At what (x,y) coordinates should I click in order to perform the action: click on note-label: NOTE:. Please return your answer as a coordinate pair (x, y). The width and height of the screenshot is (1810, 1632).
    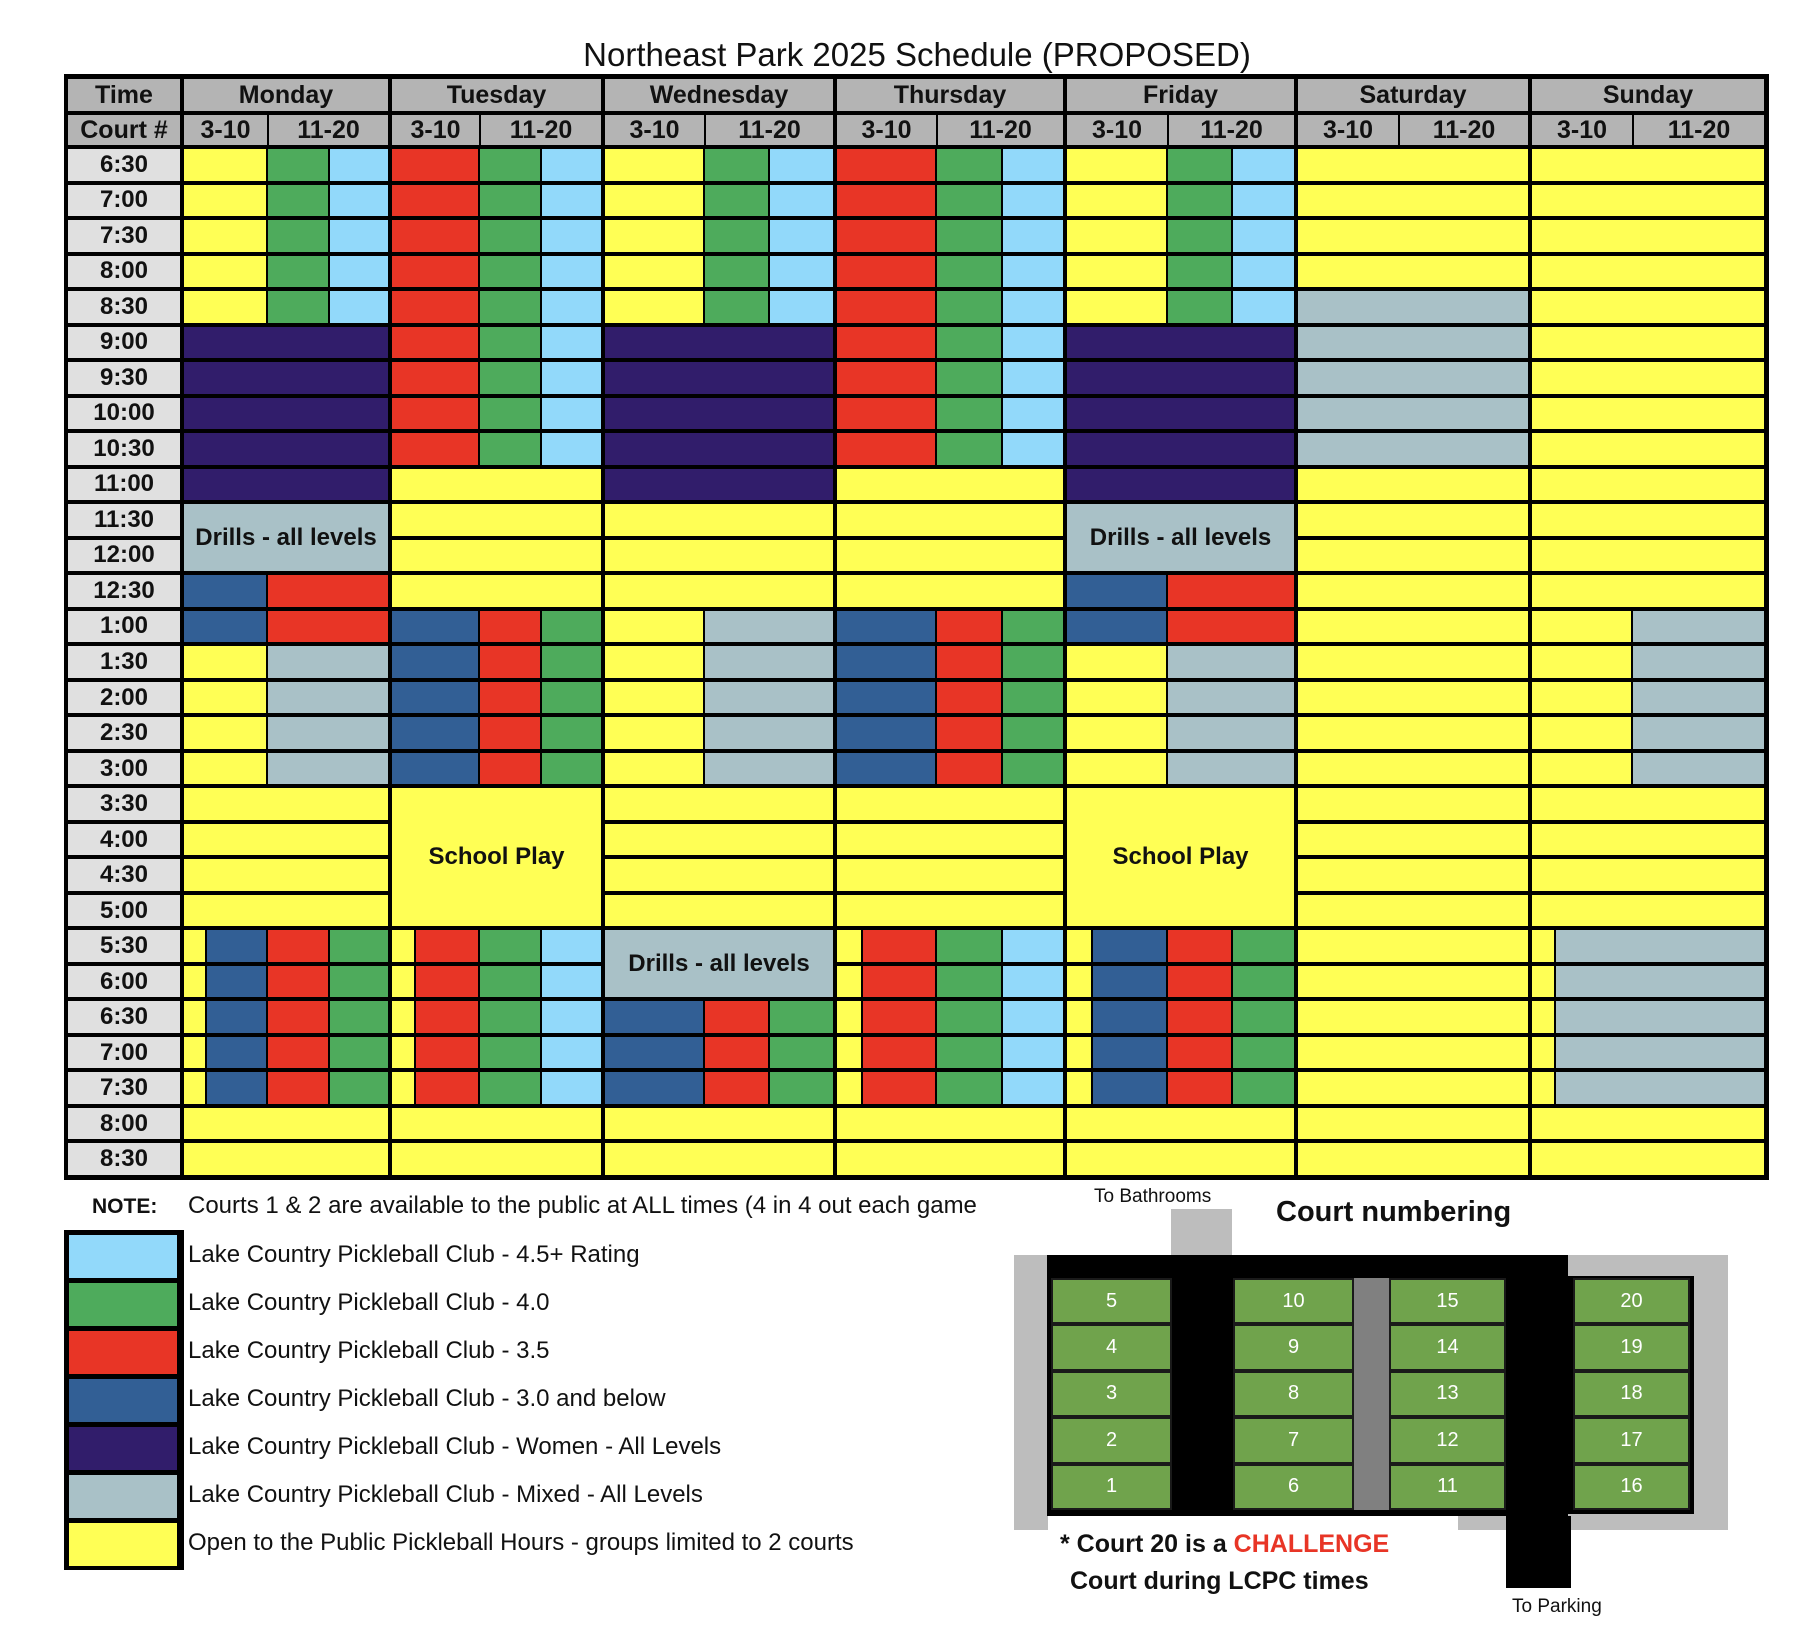
    Looking at the image, I should click on (125, 1206).